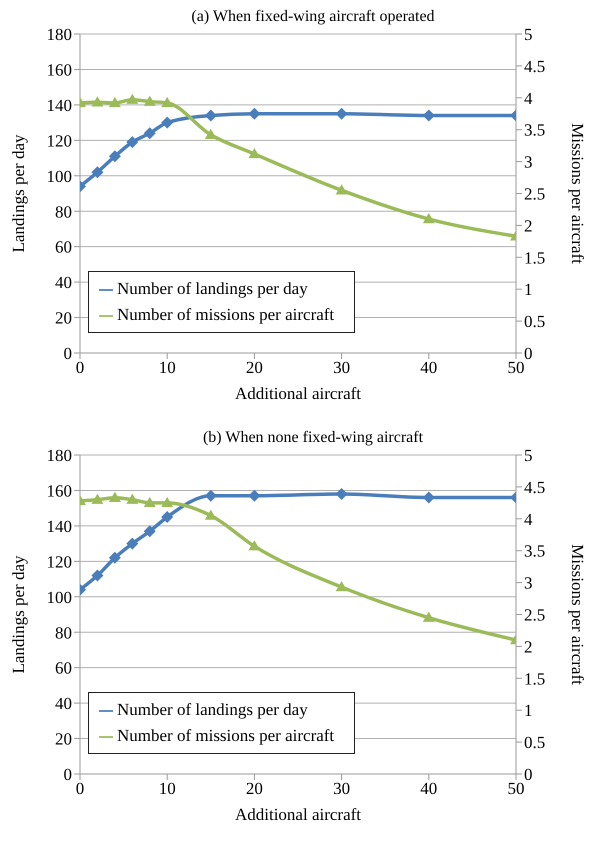 This screenshot has width=600, height=843. Describe the element at coordinates (313, 17) in the screenshot. I see `chart-title: (a) When fixed-wing aircraft operated` at that location.